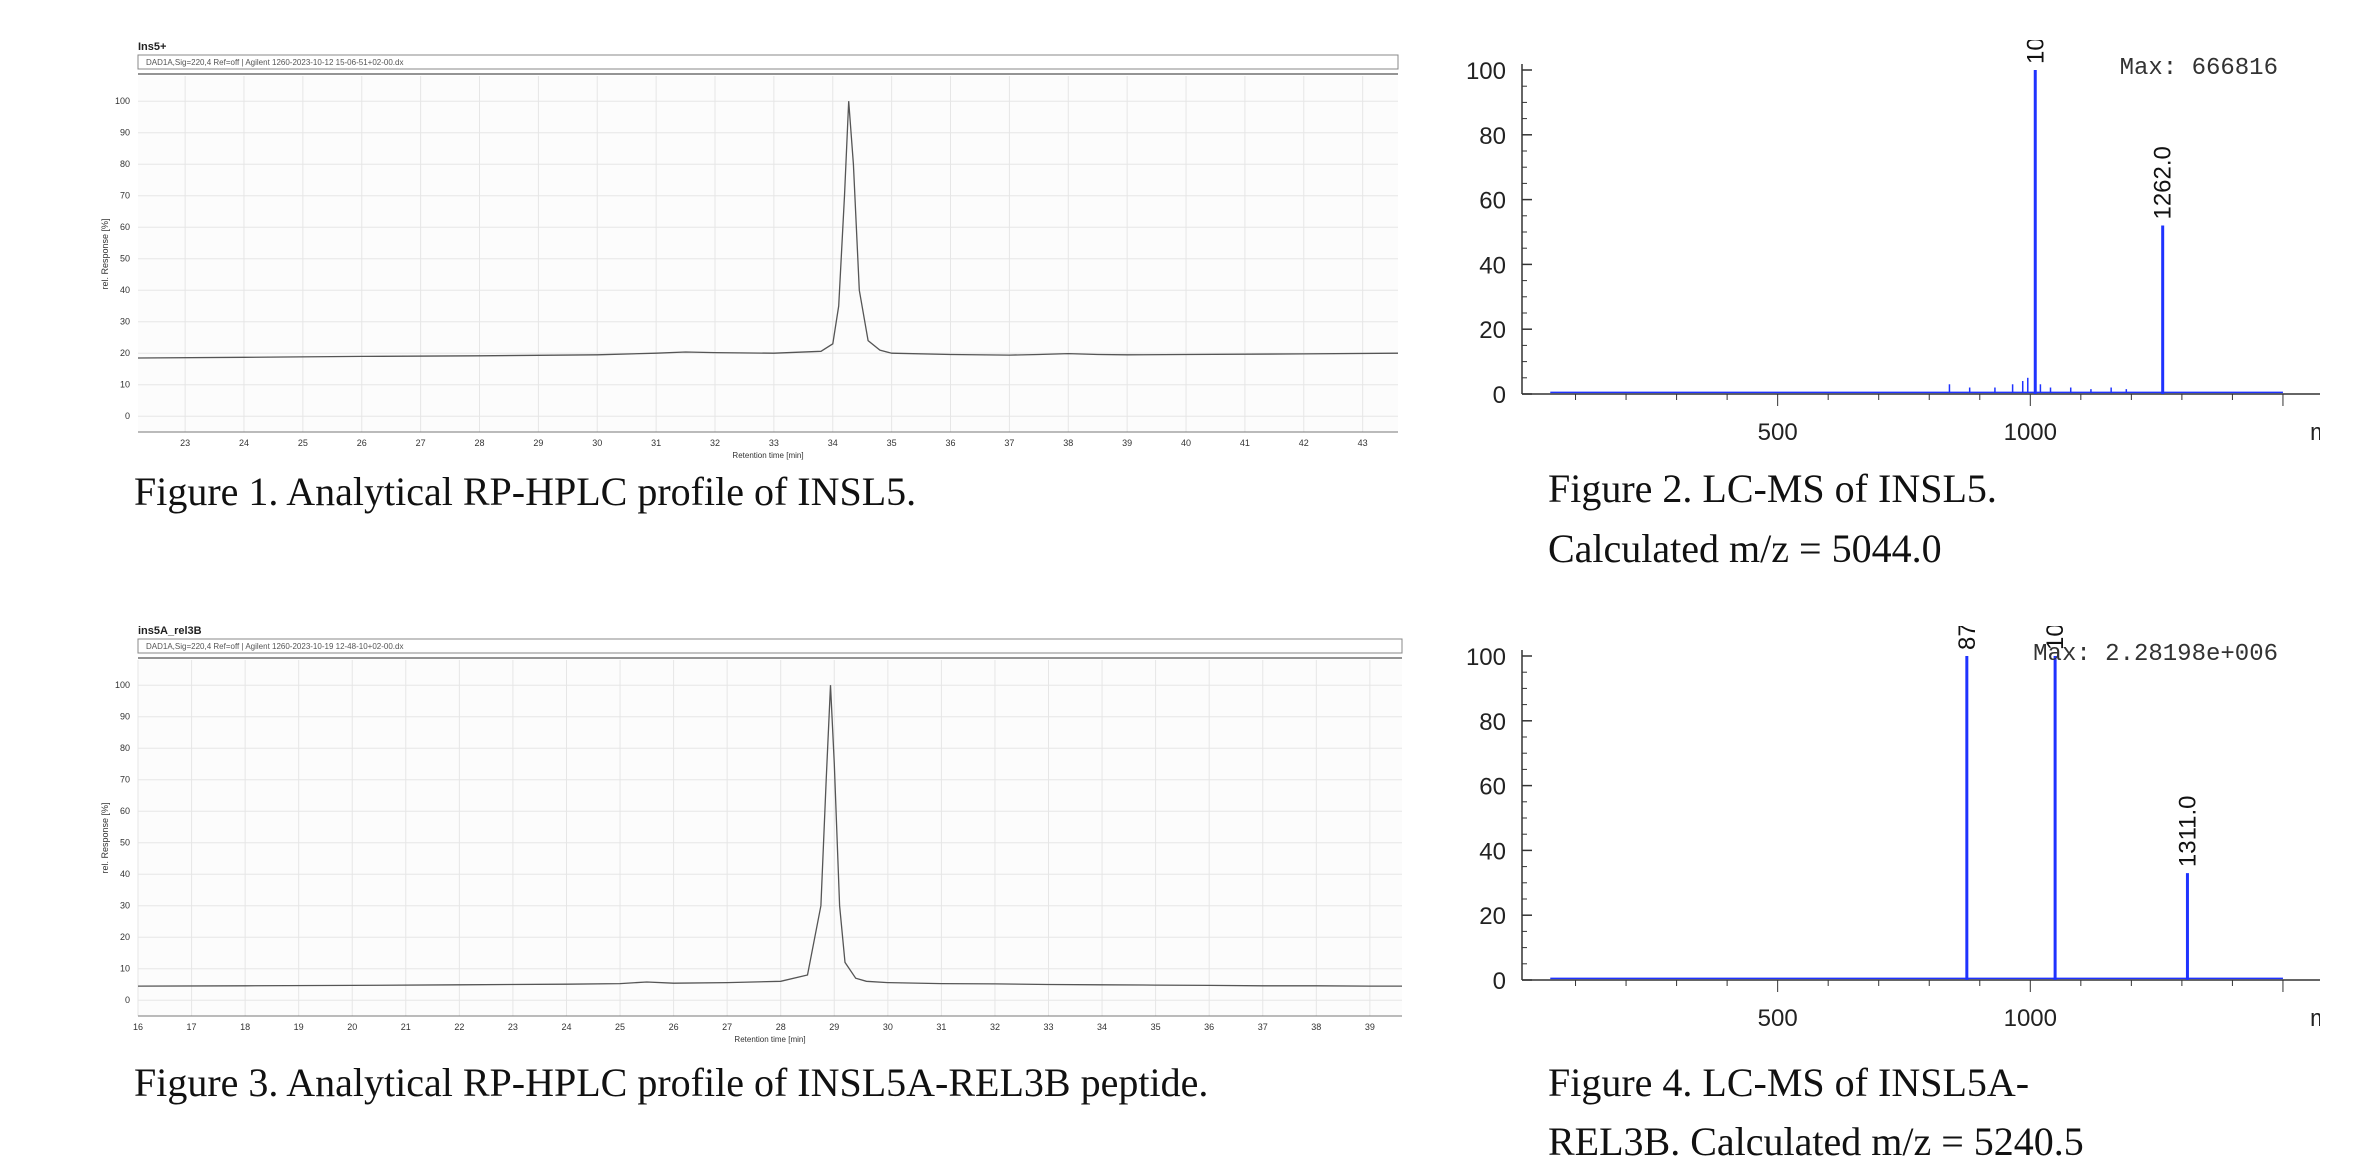  Describe the element at coordinates (1772, 488) in the screenshot. I see `figure-2-caption-line-1: Figure 2. LC-MS of INSL5.` at that location.